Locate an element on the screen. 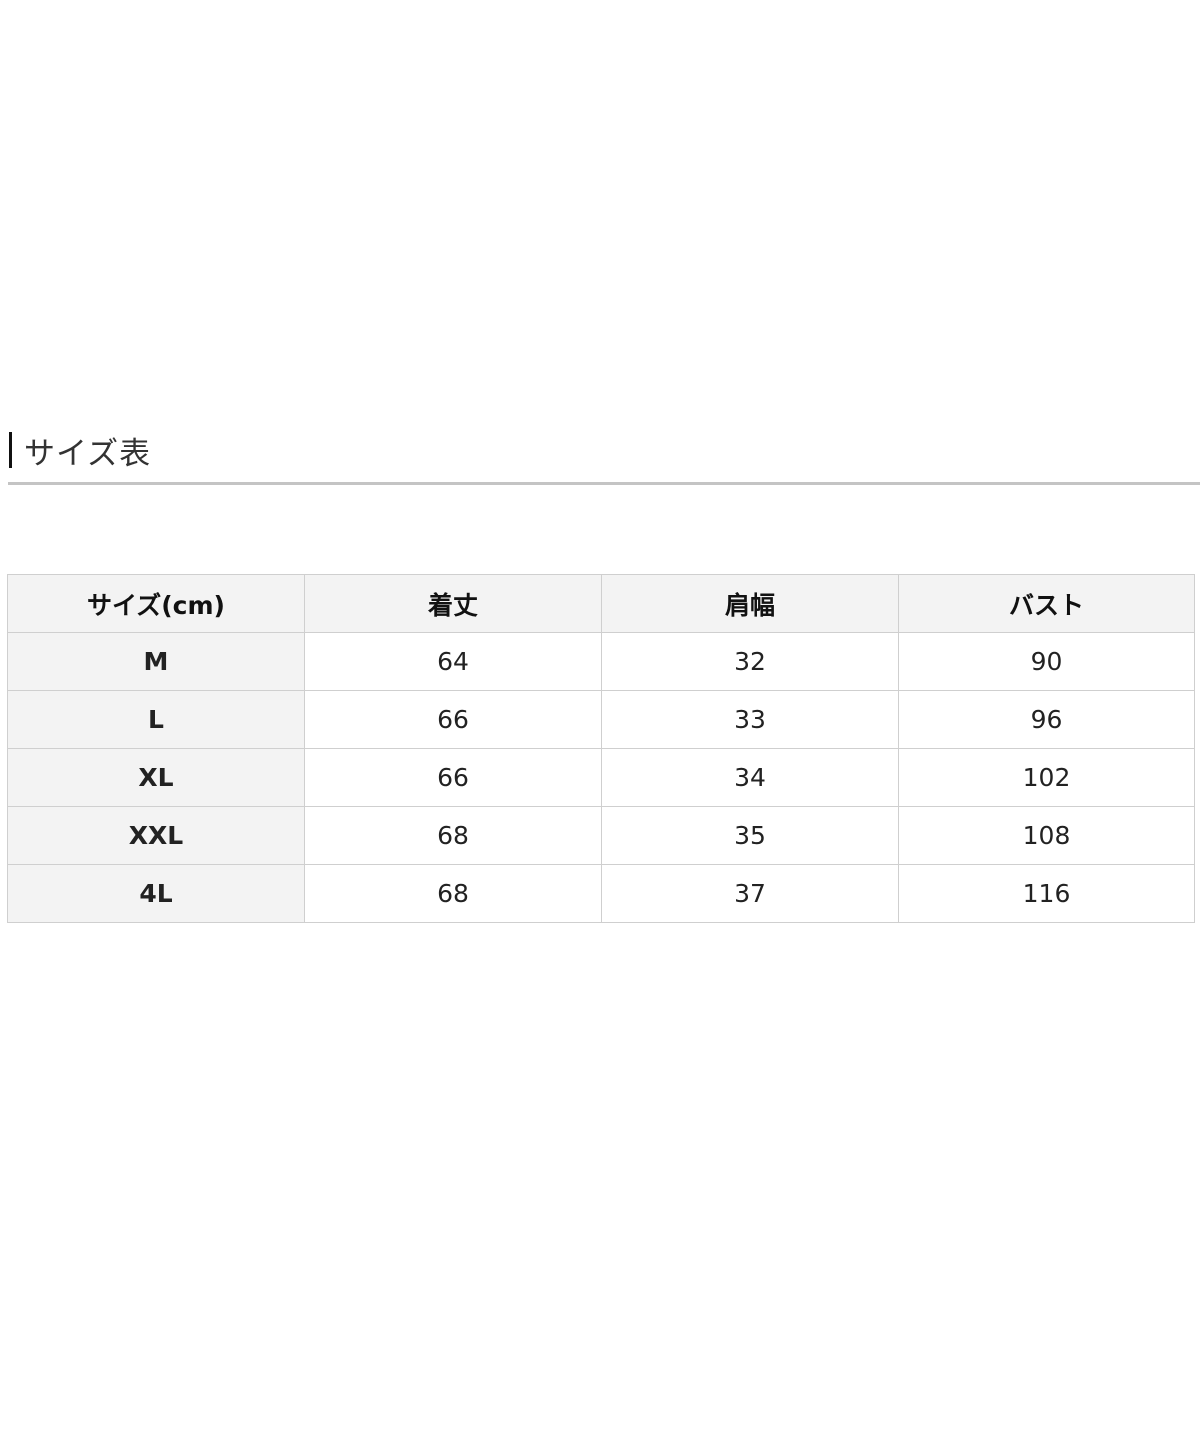 Image resolution: width=1200 pixels, height=1440 pixels. cell-size: XL is located at coordinates (156, 777).